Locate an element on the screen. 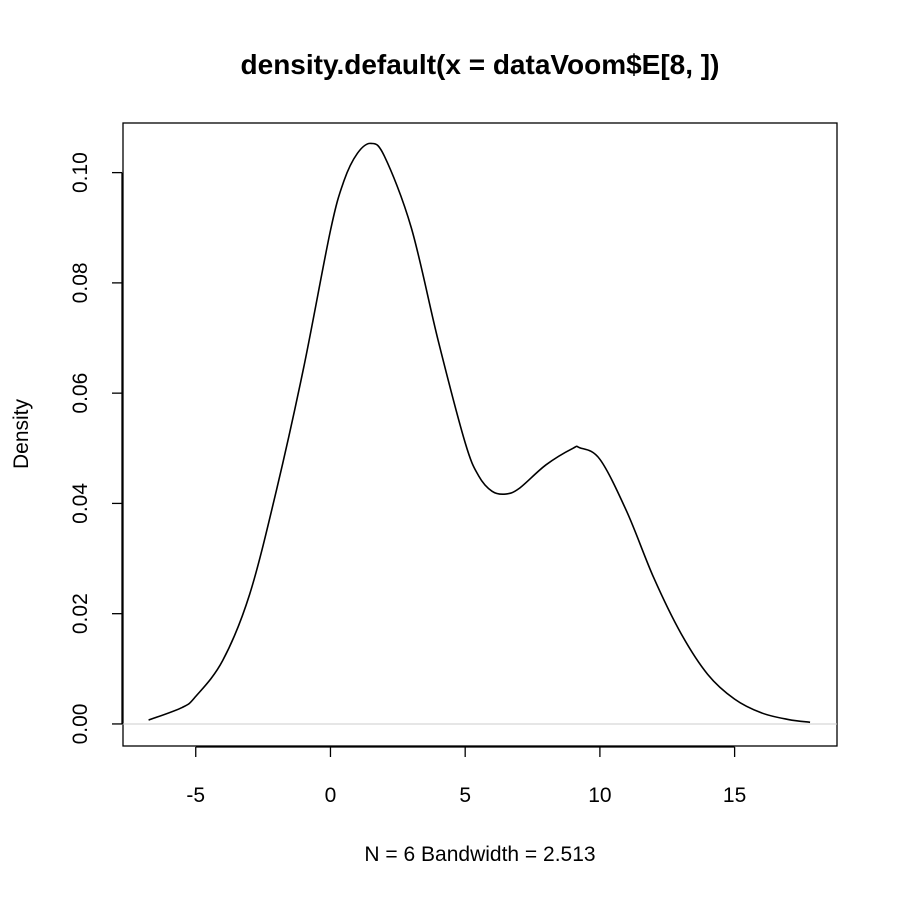  y-axis: 0.00 0.02 0.04 0.06 0.08 0.10 is located at coordinates (96, 448).